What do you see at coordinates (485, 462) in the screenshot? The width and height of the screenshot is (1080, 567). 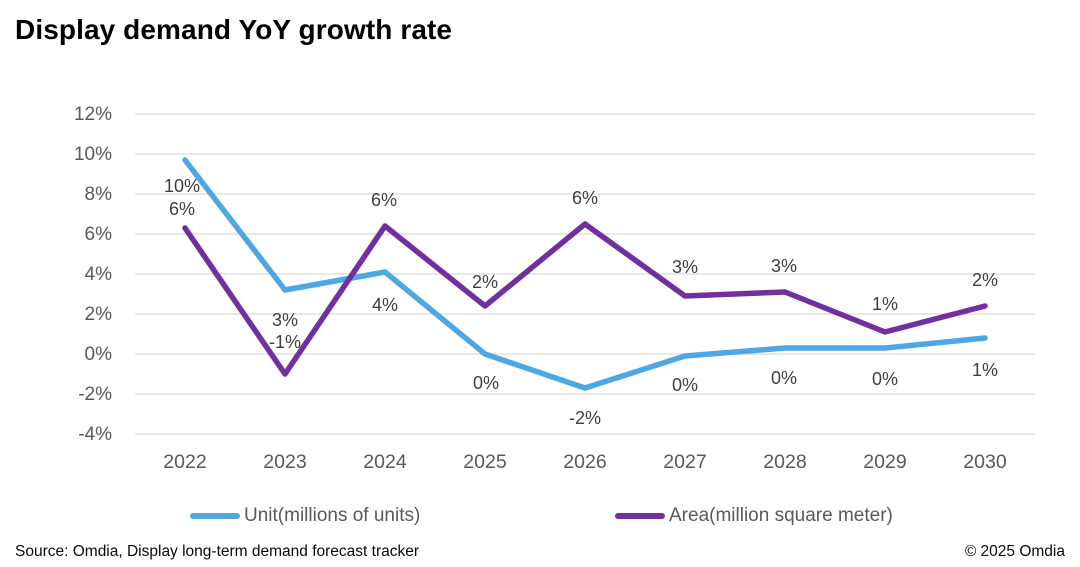 I see `x-axis-label: 2025` at bounding box center [485, 462].